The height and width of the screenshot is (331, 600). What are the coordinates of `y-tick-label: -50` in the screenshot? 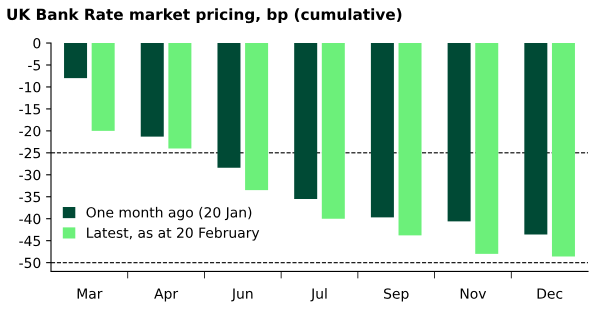 It's located at (29, 263).